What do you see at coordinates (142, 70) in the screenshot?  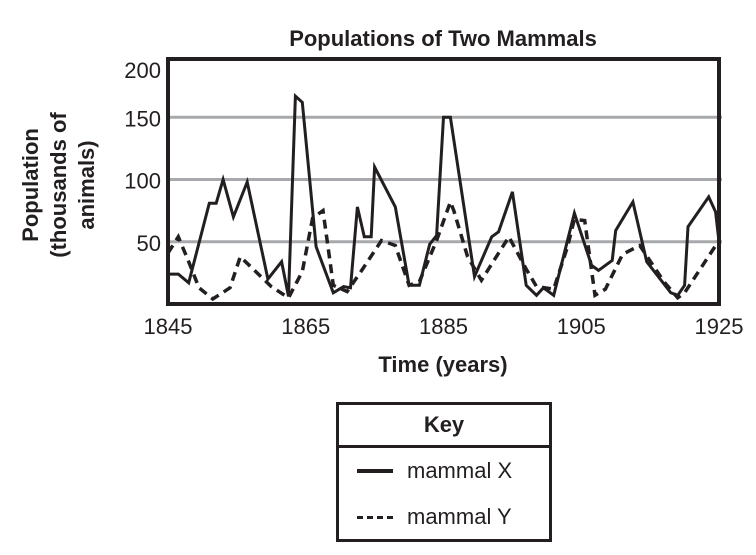 I see `y-tick-label: 200` at bounding box center [142, 70].